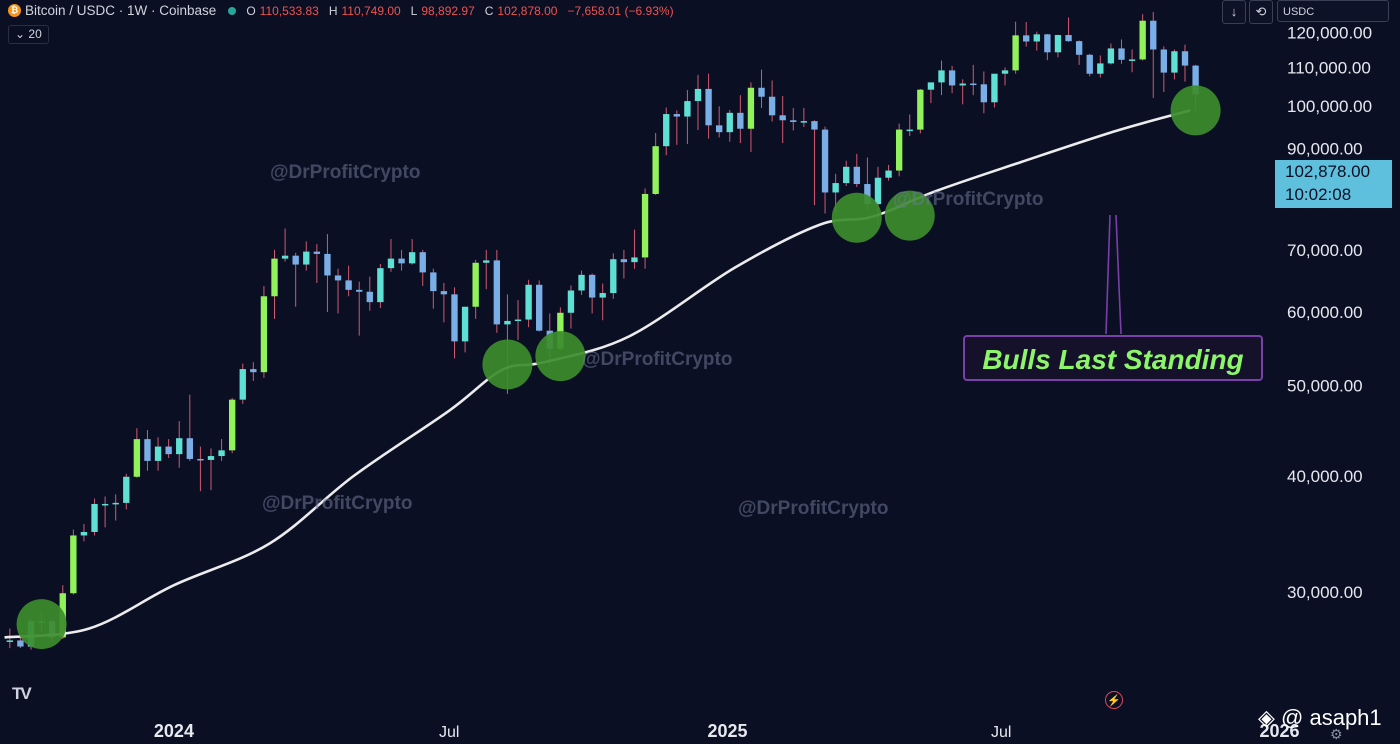 The height and width of the screenshot is (744, 1400). What do you see at coordinates (414, 10) in the screenshot?
I see `low-label: L` at bounding box center [414, 10].